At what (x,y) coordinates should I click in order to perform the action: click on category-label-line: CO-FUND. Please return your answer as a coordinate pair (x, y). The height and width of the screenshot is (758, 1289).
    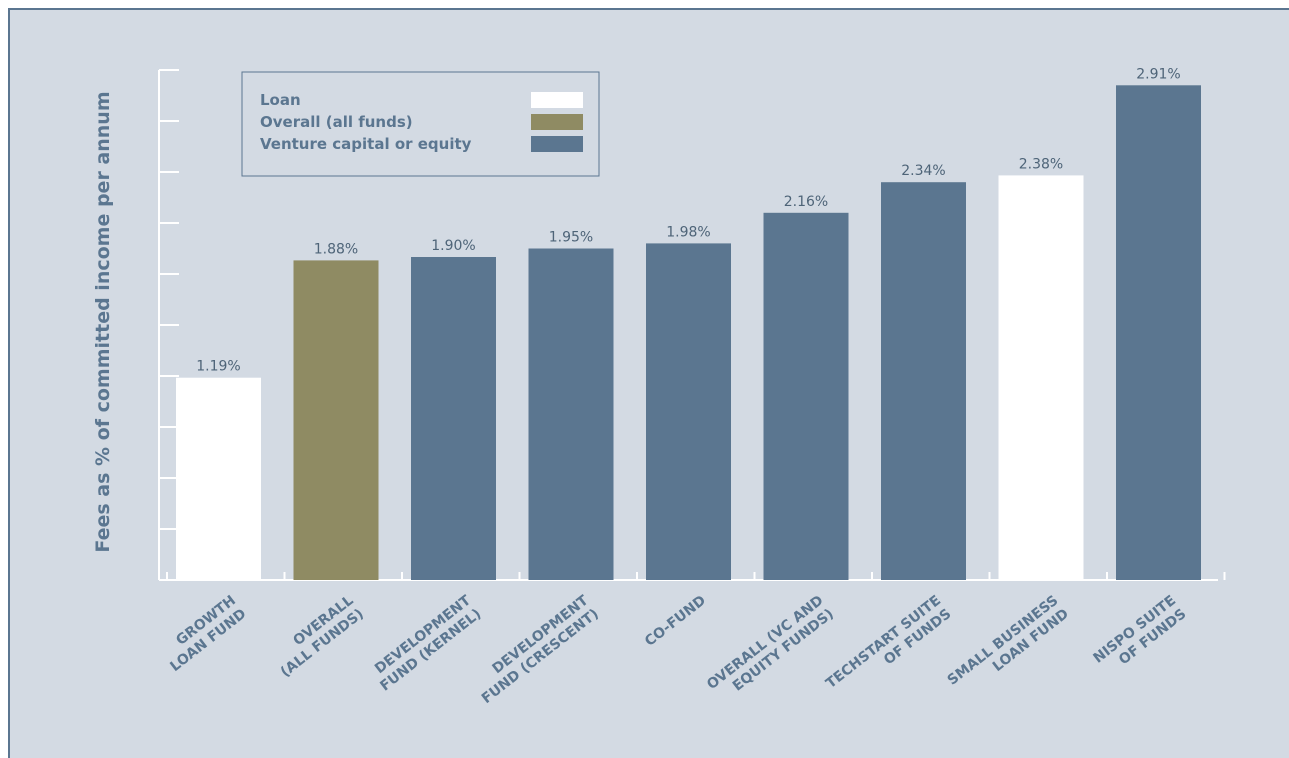
    Looking at the image, I should click on (675, 621).